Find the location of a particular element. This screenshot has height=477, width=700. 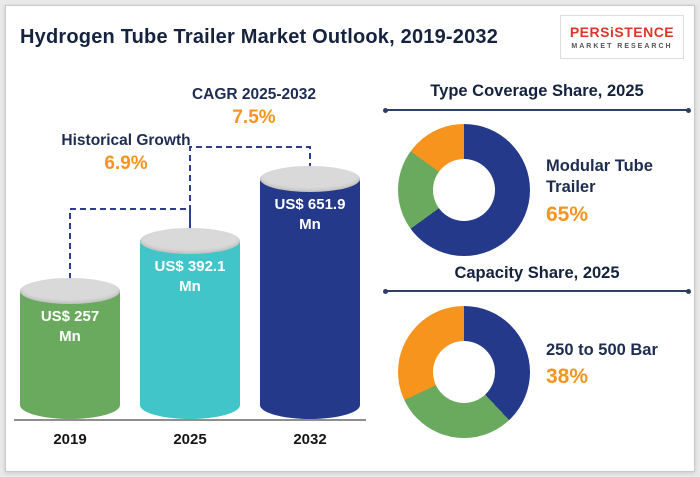

callout-label: Modular Tube Trailer is located at coordinates (599, 177).